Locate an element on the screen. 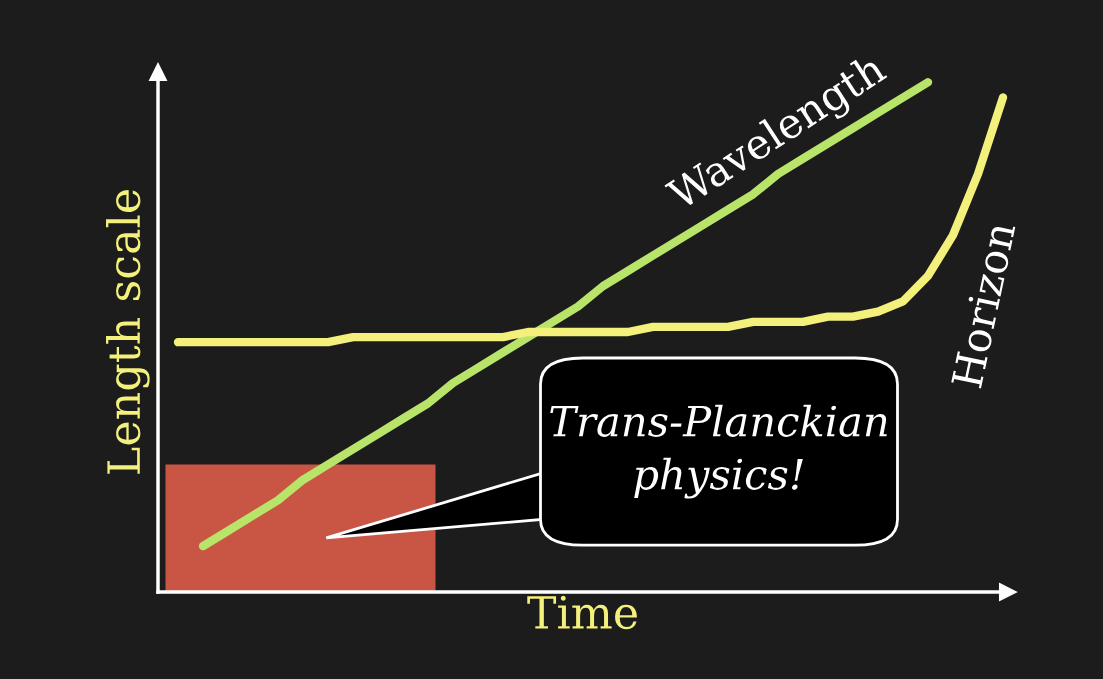 Image resolution: width=1103 pixels, height=679 pixels. y-axis-title: Length scale is located at coordinates (128, 332).